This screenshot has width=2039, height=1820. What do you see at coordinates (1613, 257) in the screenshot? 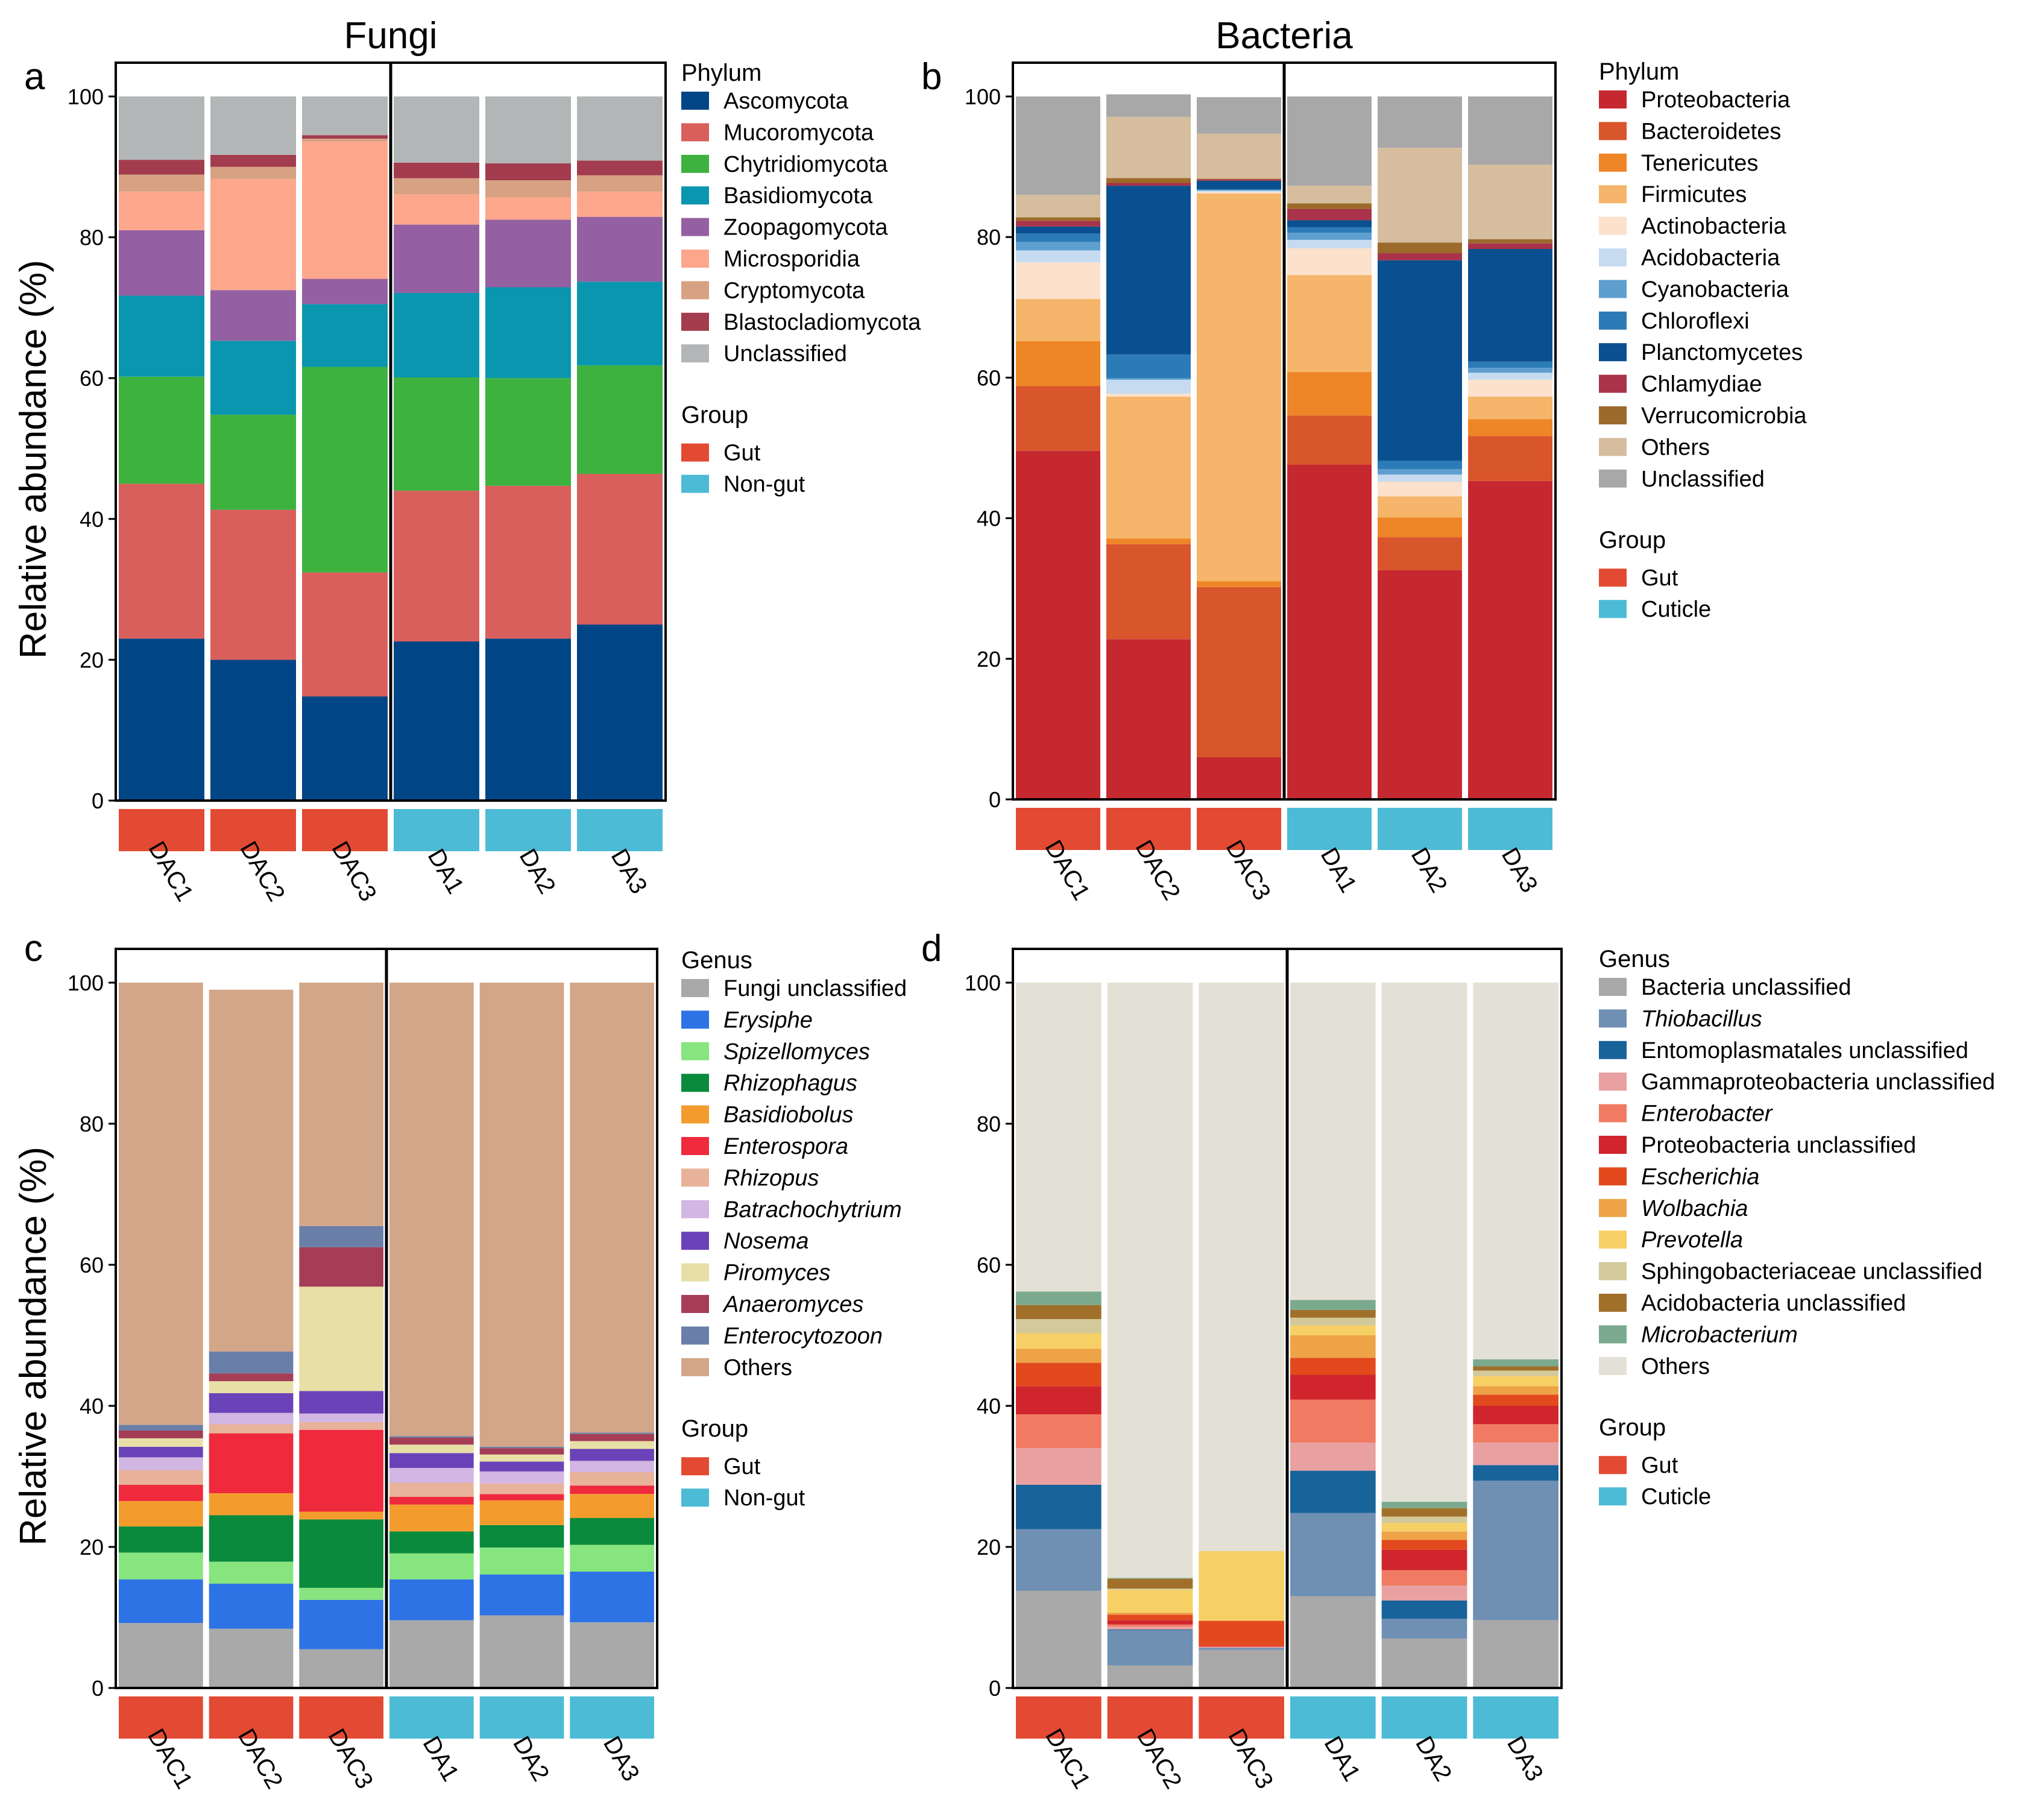
I see `legend-swatch-acidobacteria` at bounding box center [1613, 257].